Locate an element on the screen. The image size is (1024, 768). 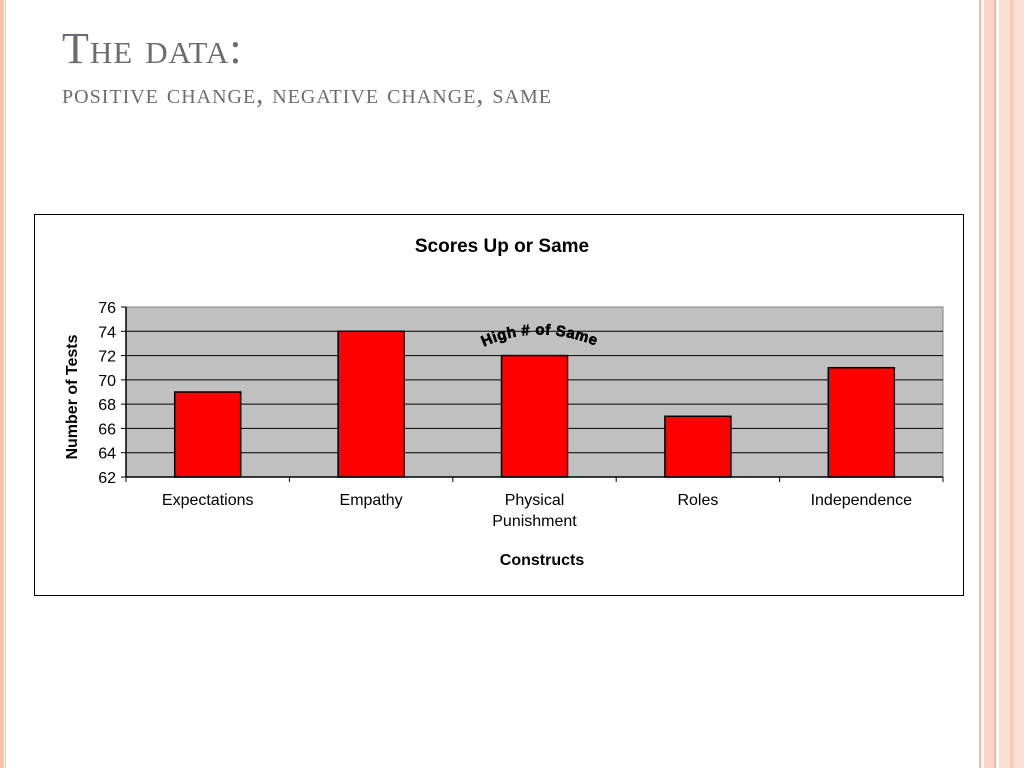
x-tick-label: Expectations is located at coordinates (208, 500).